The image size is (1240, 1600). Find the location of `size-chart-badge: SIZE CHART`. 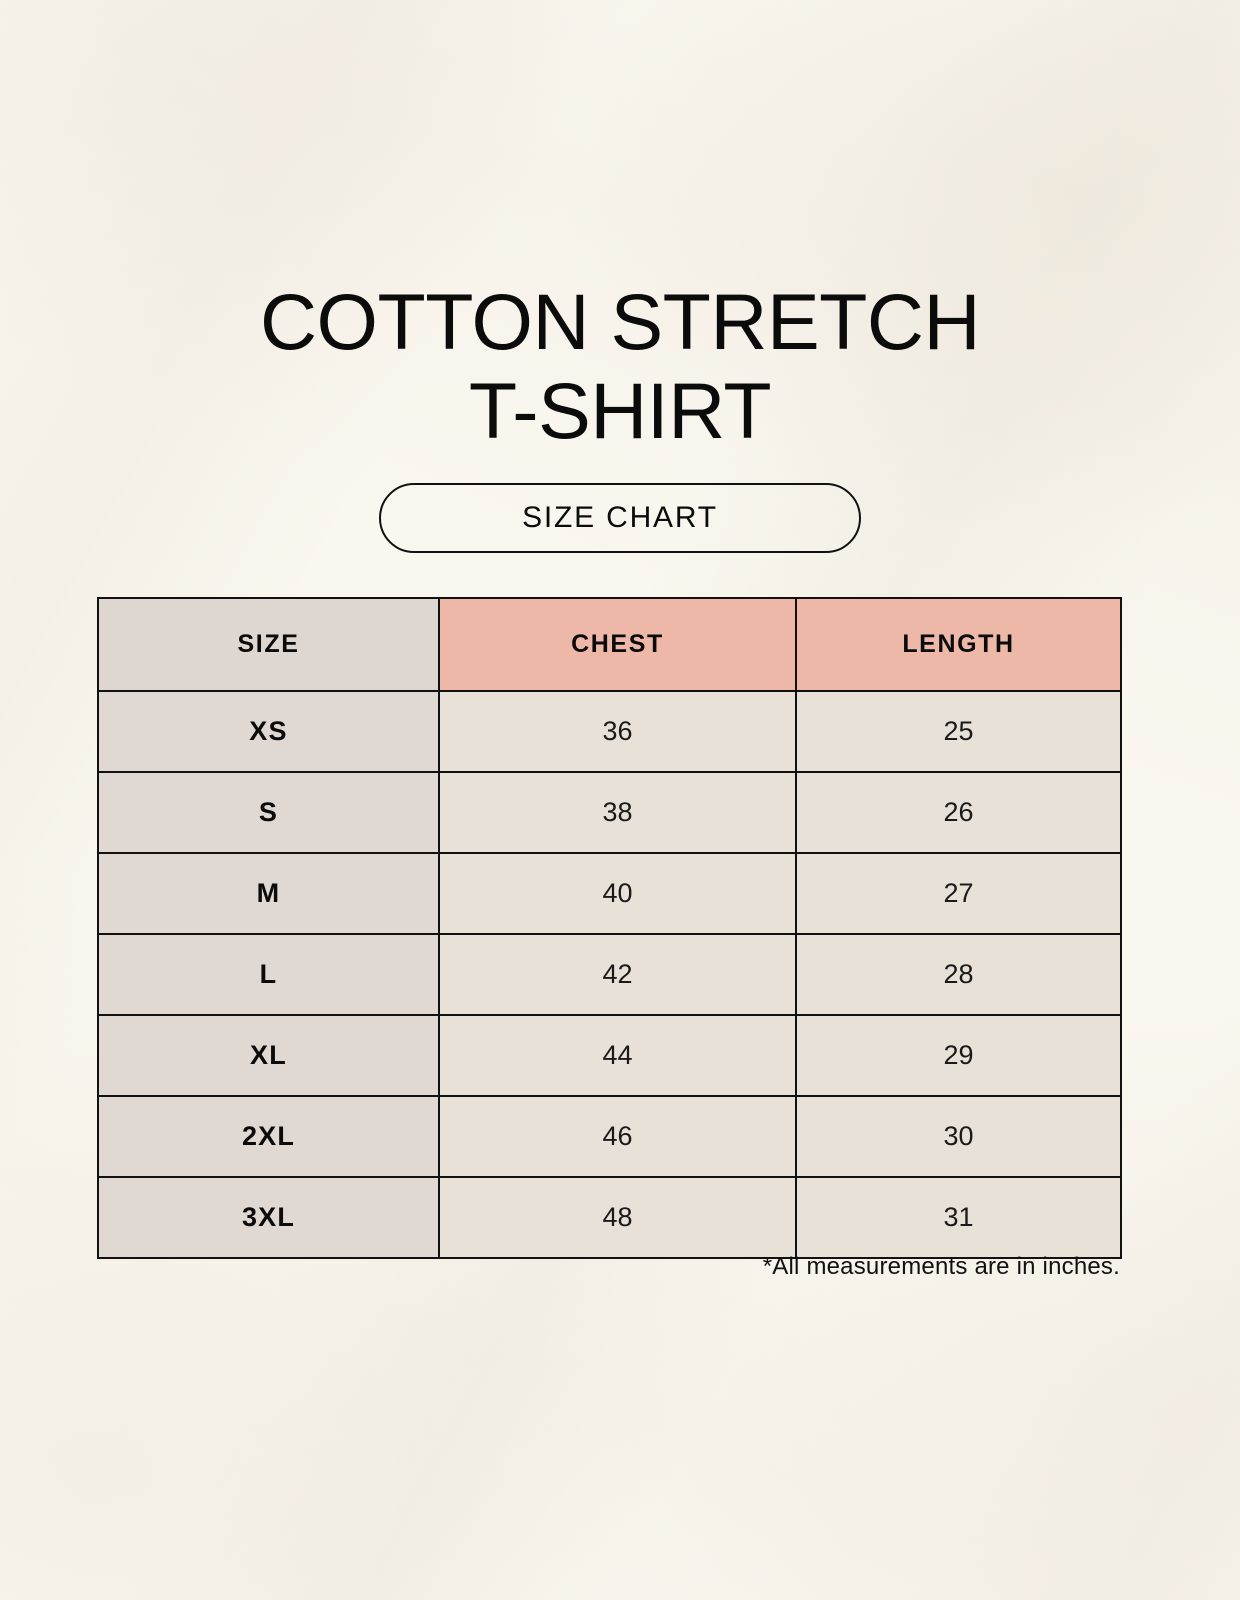

size-chart-badge: SIZE CHART is located at coordinates (620, 518).